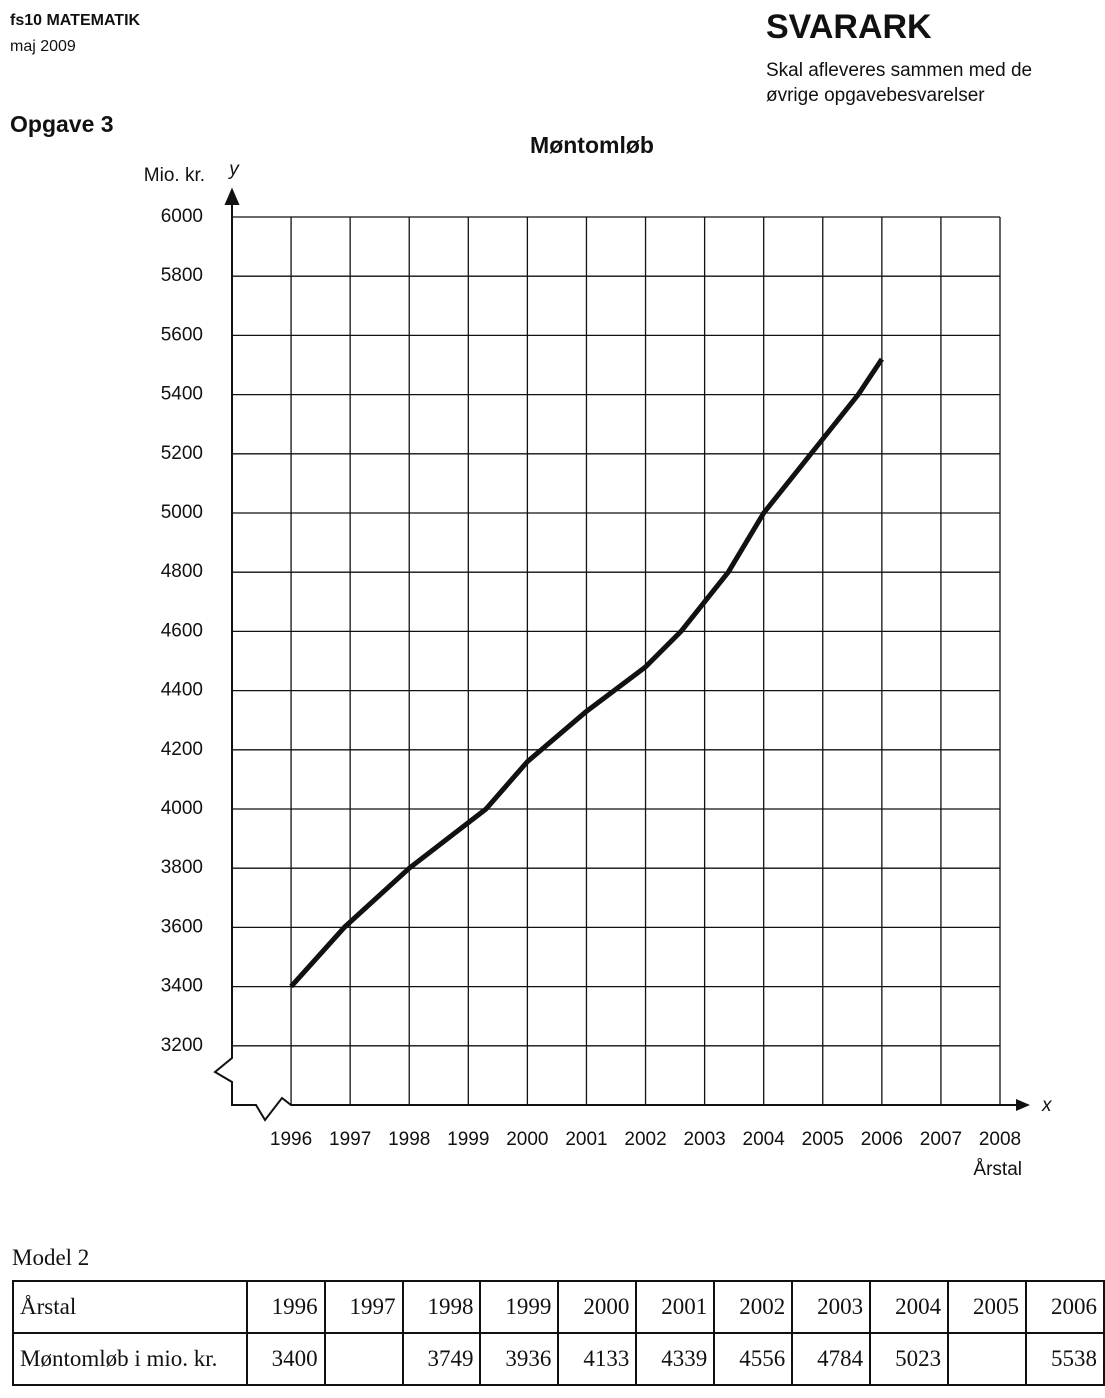 The height and width of the screenshot is (1398, 1105). What do you see at coordinates (43, 46) in the screenshot?
I see `date: maj 2009` at bounding box center [43, 46].